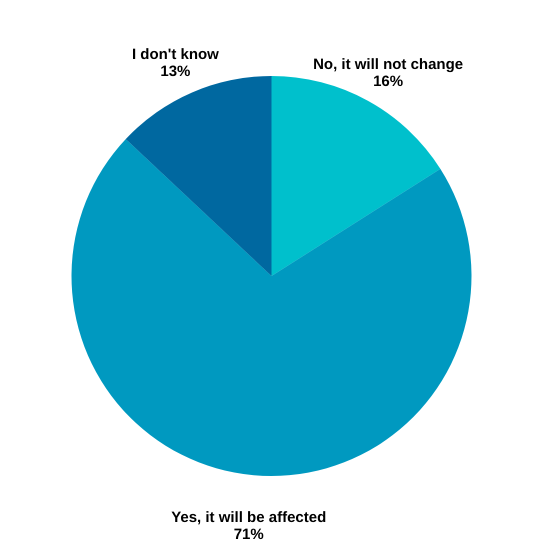 The image size is (543, 552). What do you see at coordinates (388, 64) in the screenshot?
I see `slice-label: No, it will not change` at bounding box center [388, 64].